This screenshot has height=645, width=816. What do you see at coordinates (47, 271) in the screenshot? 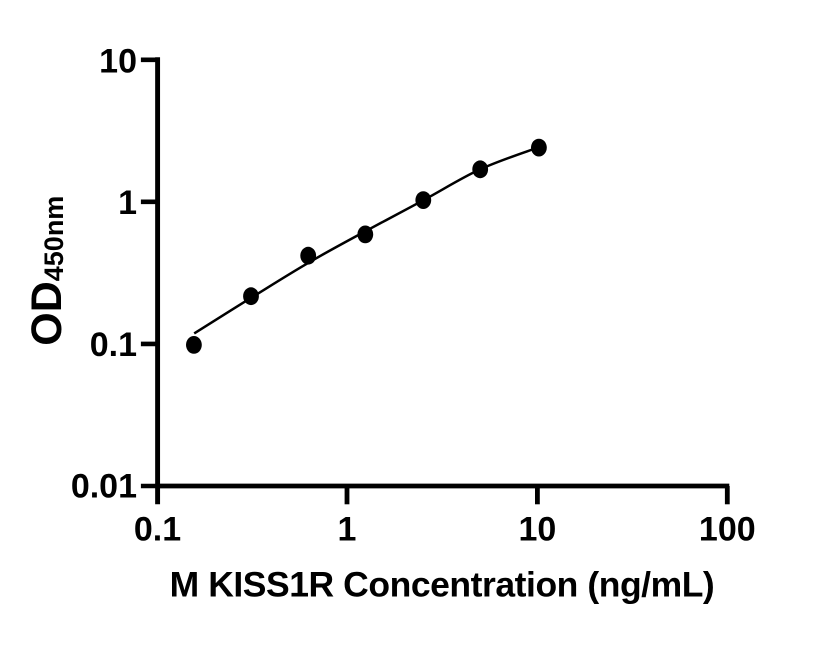
I see `svg-text: OD450nm` at bounding box center [47, 271].